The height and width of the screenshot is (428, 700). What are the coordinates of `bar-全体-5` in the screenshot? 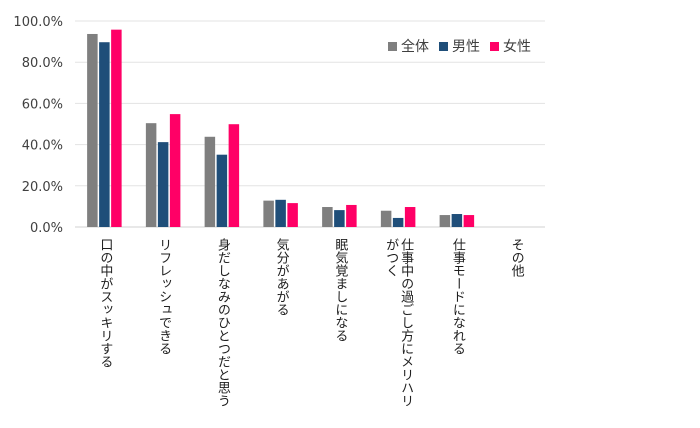 It's located at (386, 218).